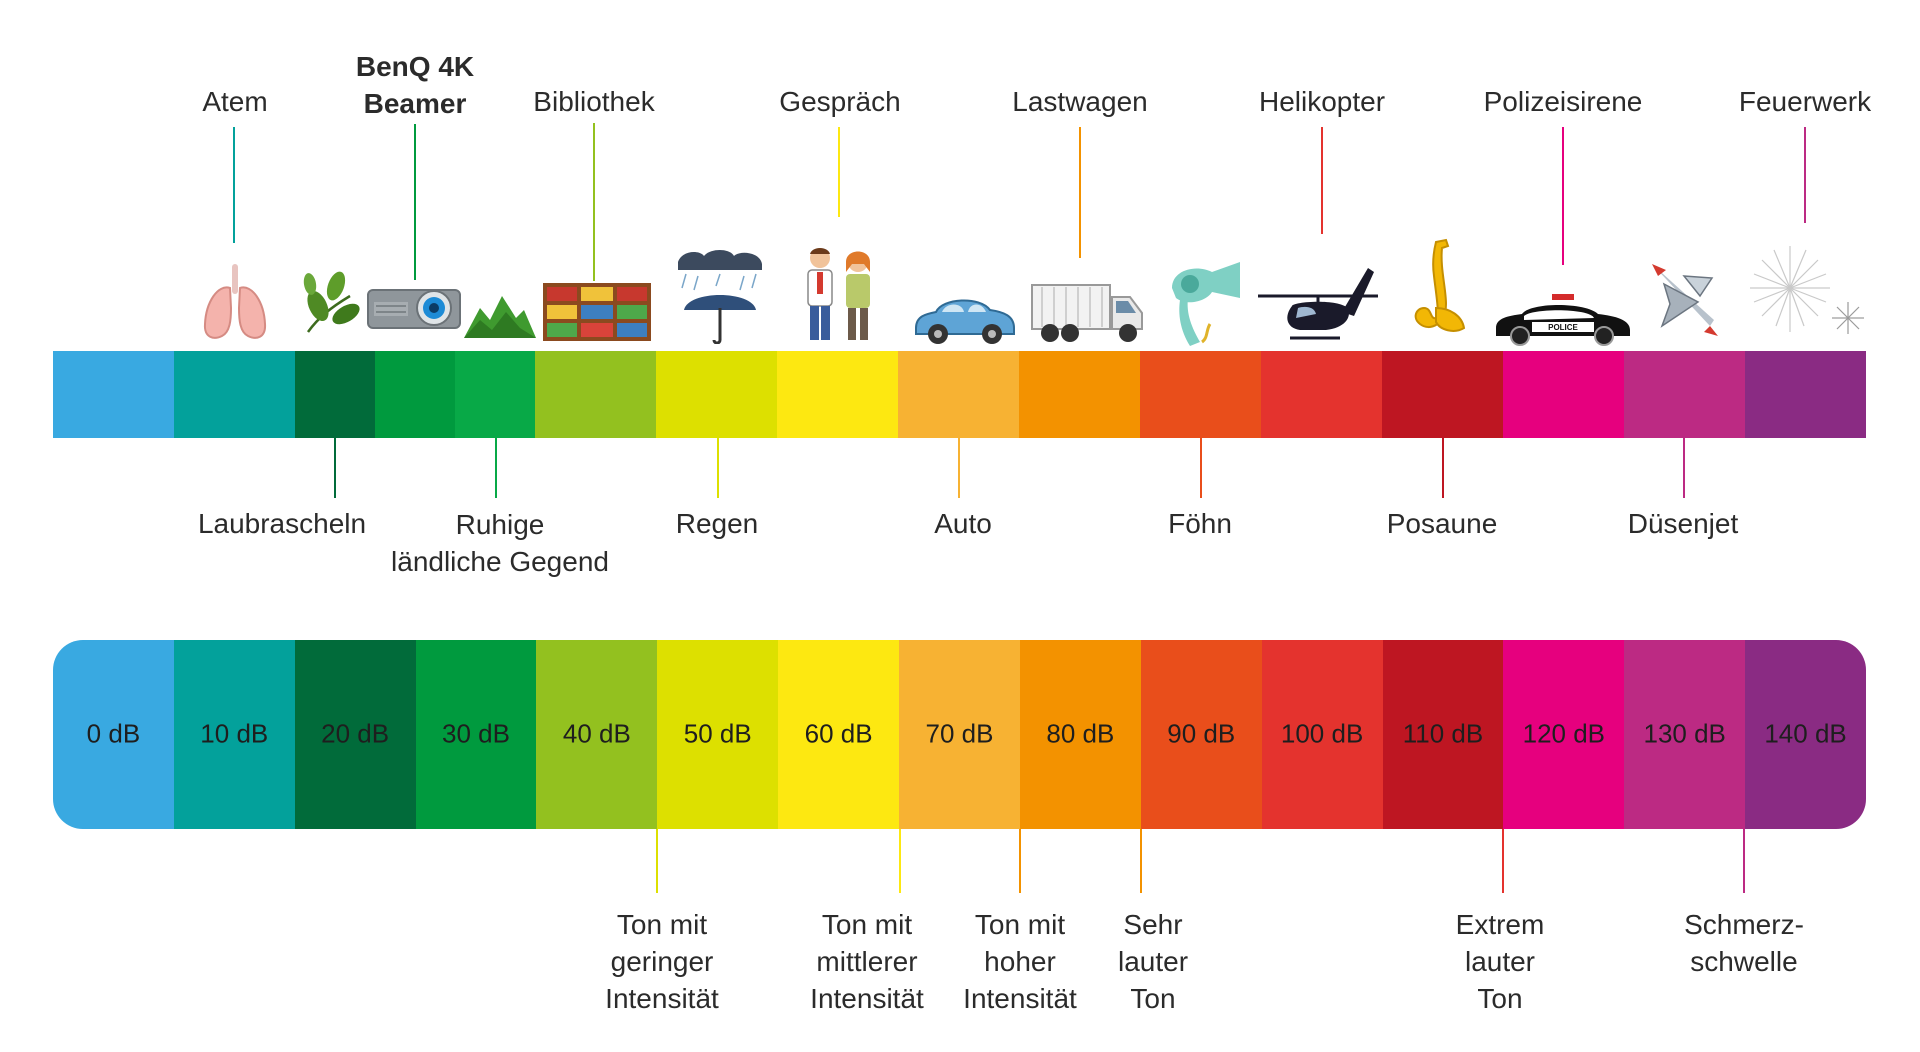 The height and width of the screenshot is (1052, 1920). I want to click on label-sehrlaut: Sehr lauter Ton, so click(1153, 961).